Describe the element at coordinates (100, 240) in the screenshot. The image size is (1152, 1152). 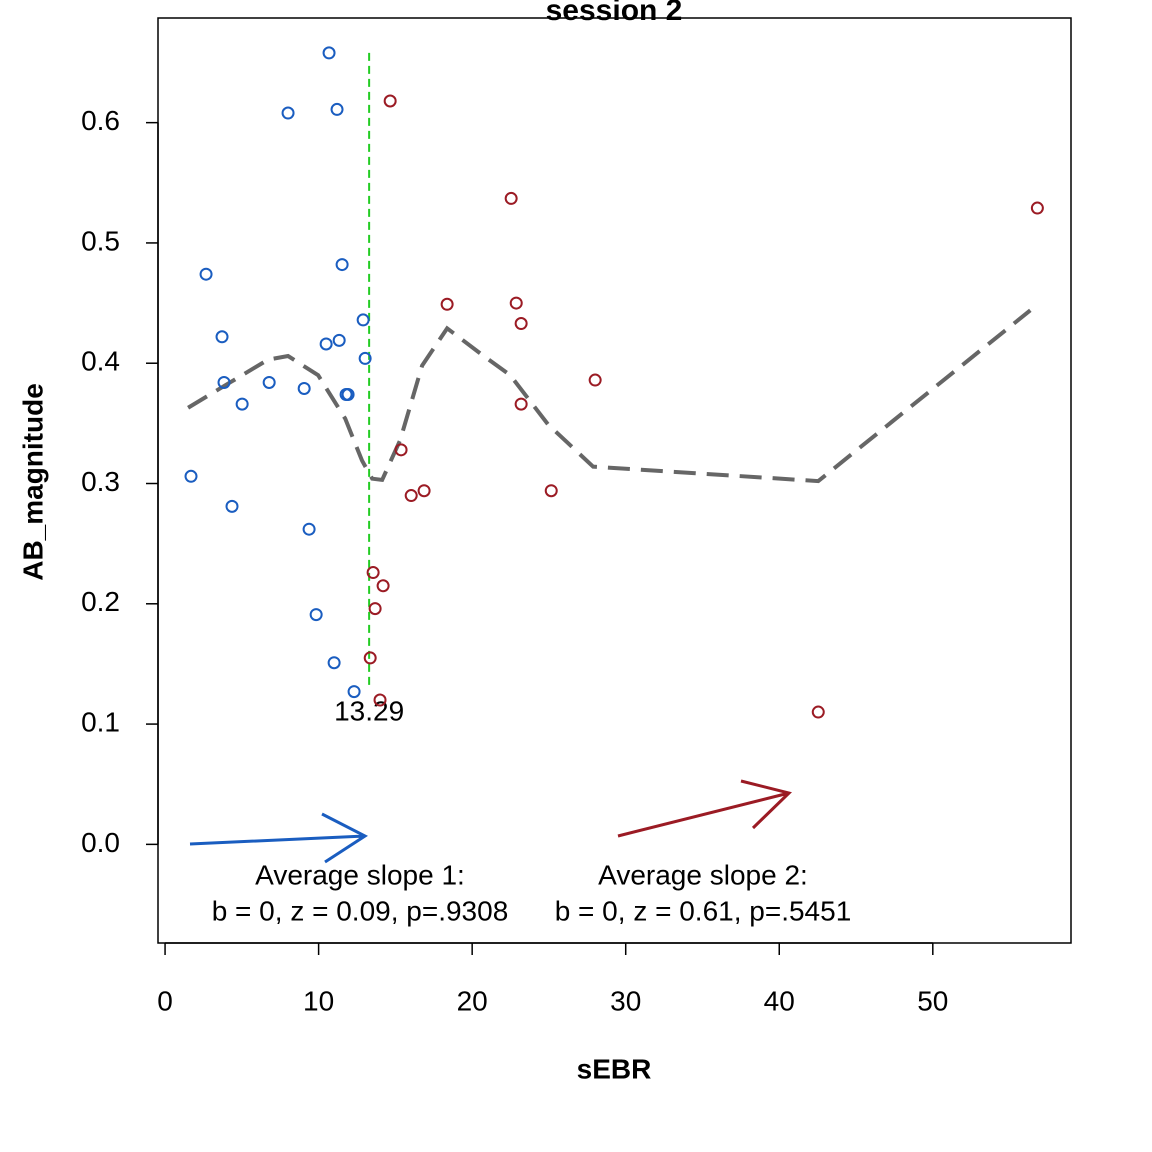
I see `y-tick-label: 0.5` at that location.